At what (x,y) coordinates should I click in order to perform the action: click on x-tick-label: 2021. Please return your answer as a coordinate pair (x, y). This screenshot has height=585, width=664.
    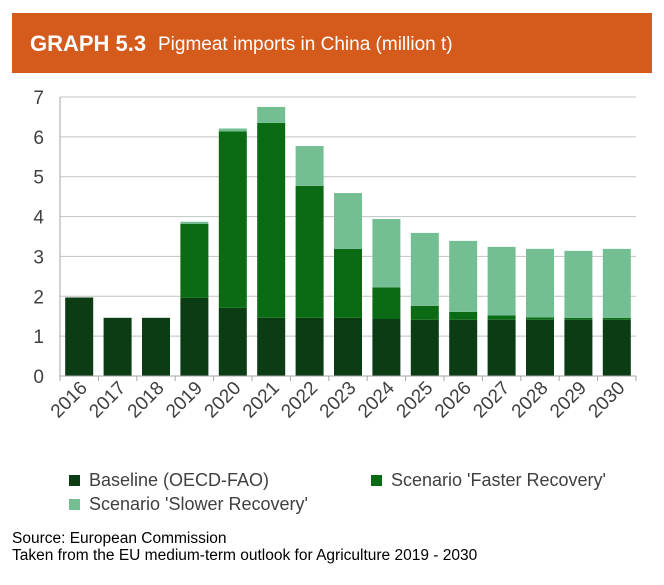
    Looking at the image, I should click on (261, 400).